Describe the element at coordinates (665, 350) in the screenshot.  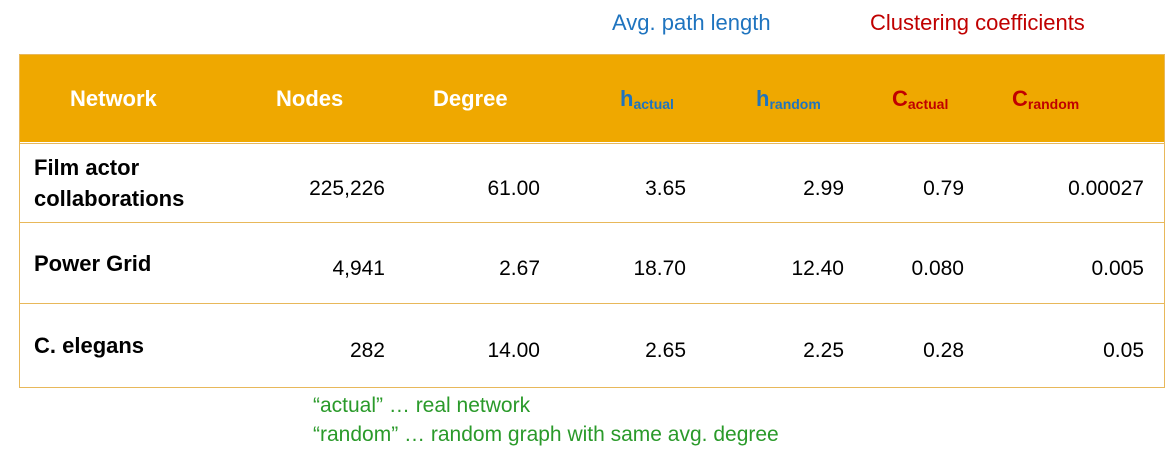
I see `h-actual-value: 2.65` at that location.